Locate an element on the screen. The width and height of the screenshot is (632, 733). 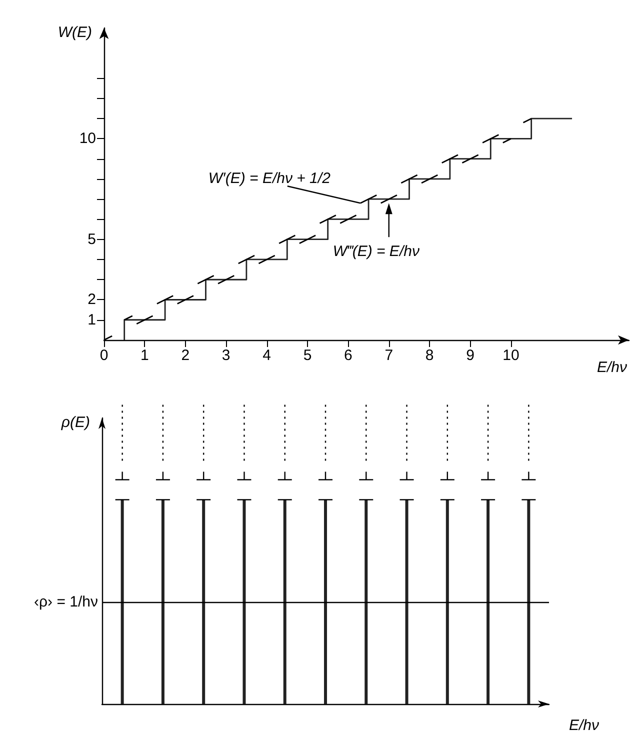
x-tick-label: 9 is located at coordinates (470, 355).